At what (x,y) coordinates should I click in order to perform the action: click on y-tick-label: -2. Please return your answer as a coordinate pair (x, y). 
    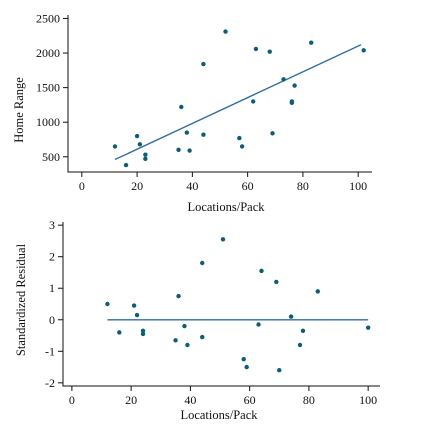
    Looking at the image, I should click on (50, 383).